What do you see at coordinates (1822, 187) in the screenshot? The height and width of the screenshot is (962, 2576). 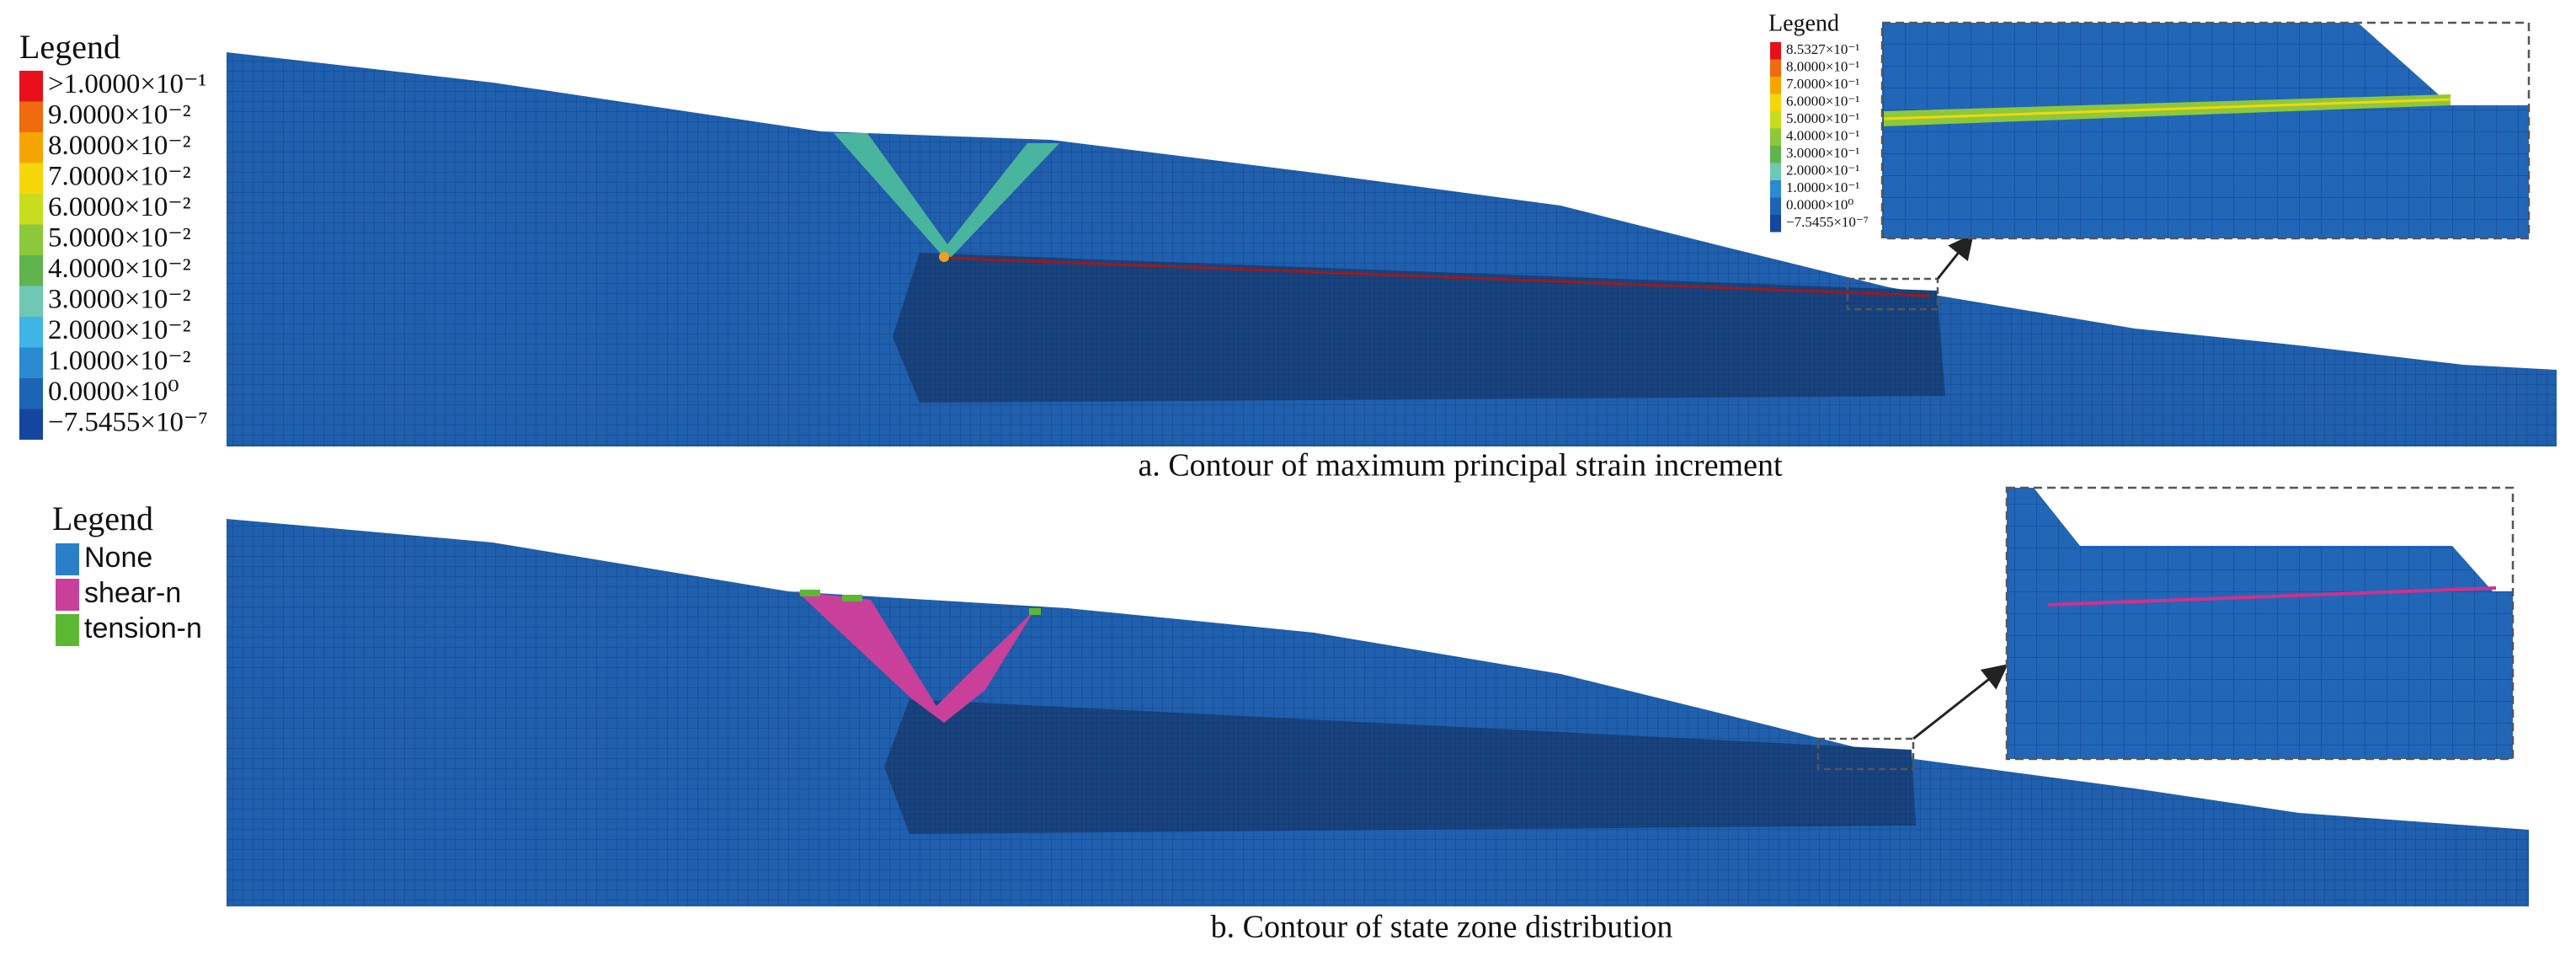 I see `legend-label: 1.0000×10⁻¹` at bounding box center [1822, 187].